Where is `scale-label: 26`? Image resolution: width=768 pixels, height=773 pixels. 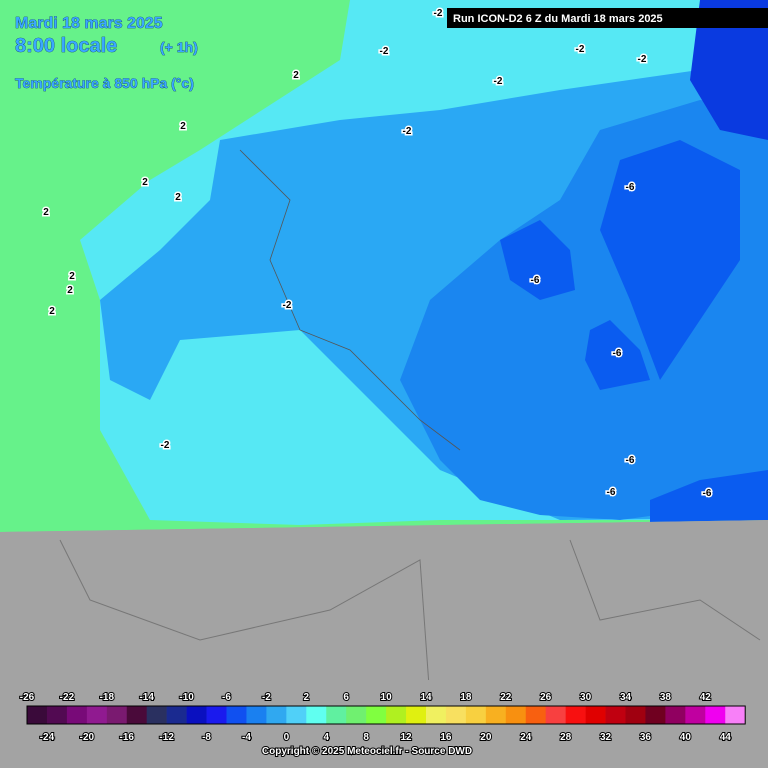
scale-label: 26 is located at coordinates (546, 697).